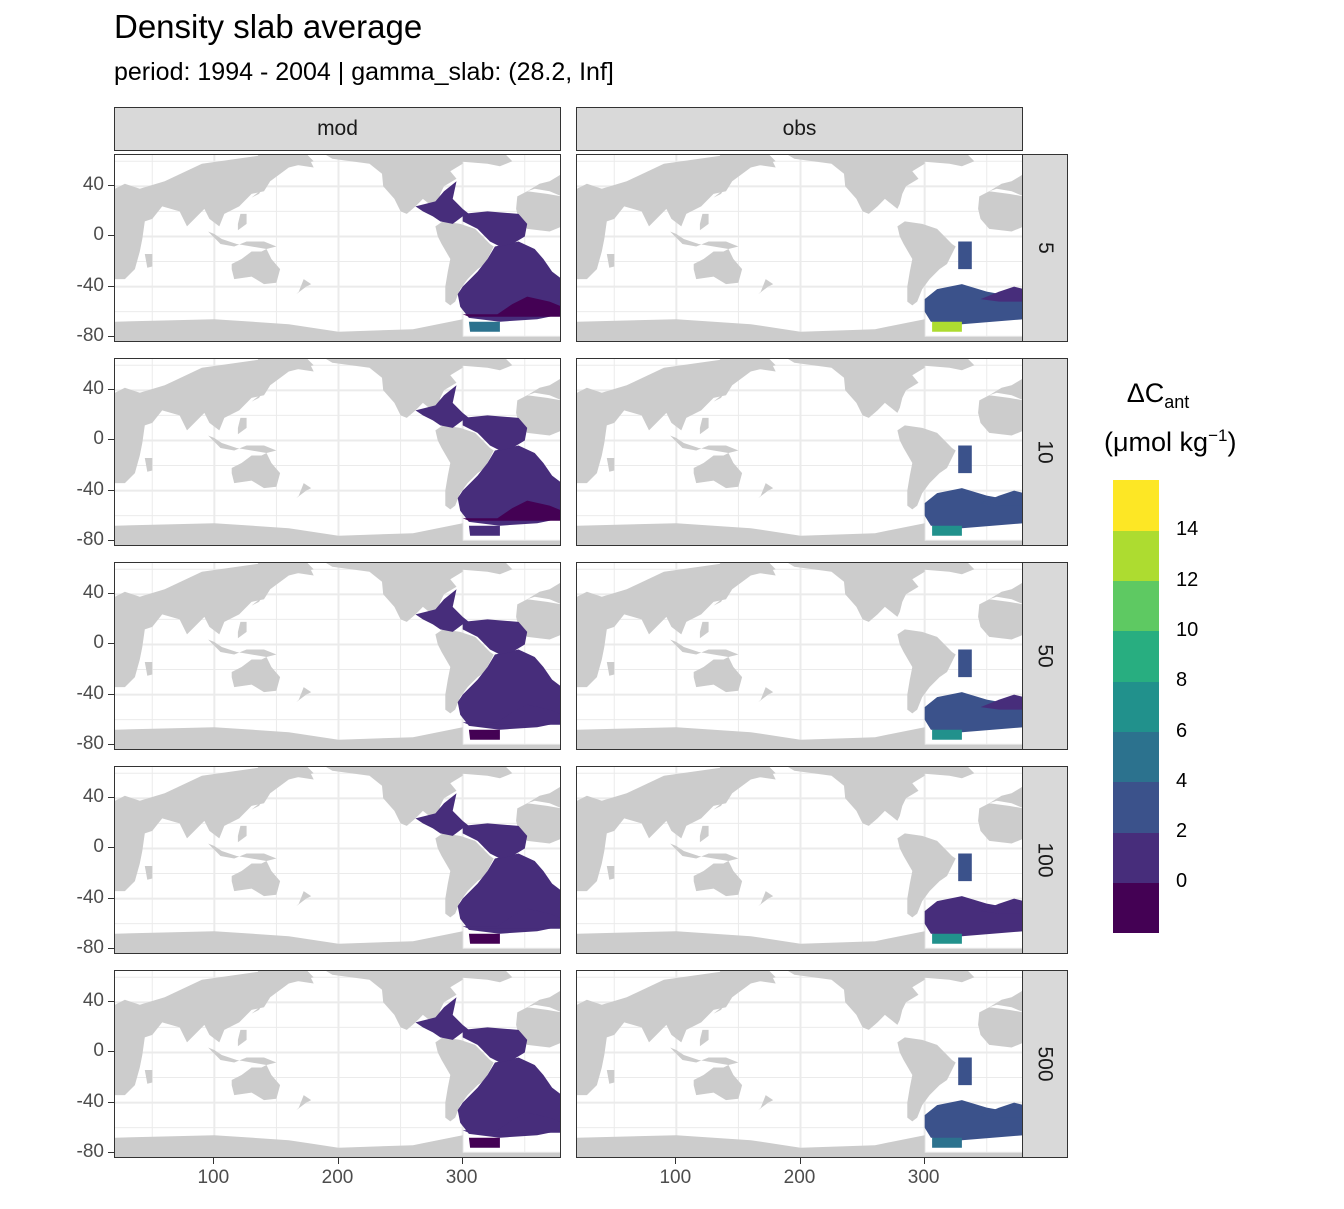 This screenshot has width=1344, height=1209. Describe the element at coordinates (1001, 498) in the screenshot. I see `cant-region-edge` at that location.